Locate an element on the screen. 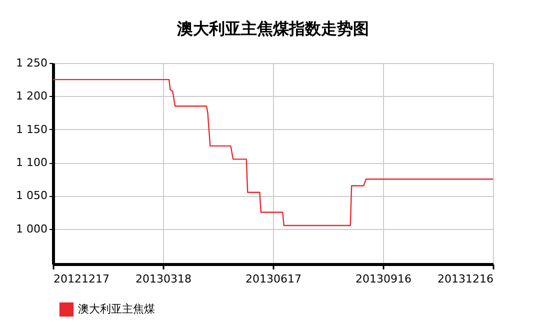  chart-title: 澳大利亚主焦煤指数走势图 is located at coordinates (272, 28).